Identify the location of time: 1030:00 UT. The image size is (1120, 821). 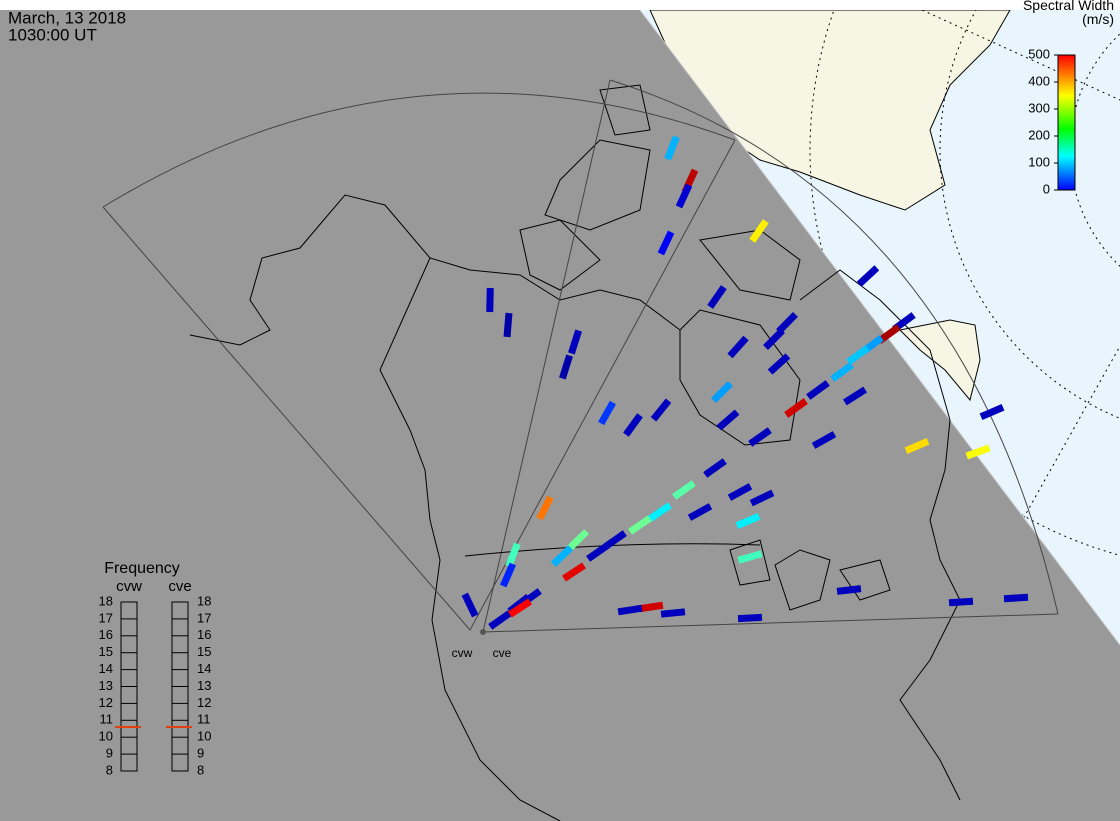
(52, 34).